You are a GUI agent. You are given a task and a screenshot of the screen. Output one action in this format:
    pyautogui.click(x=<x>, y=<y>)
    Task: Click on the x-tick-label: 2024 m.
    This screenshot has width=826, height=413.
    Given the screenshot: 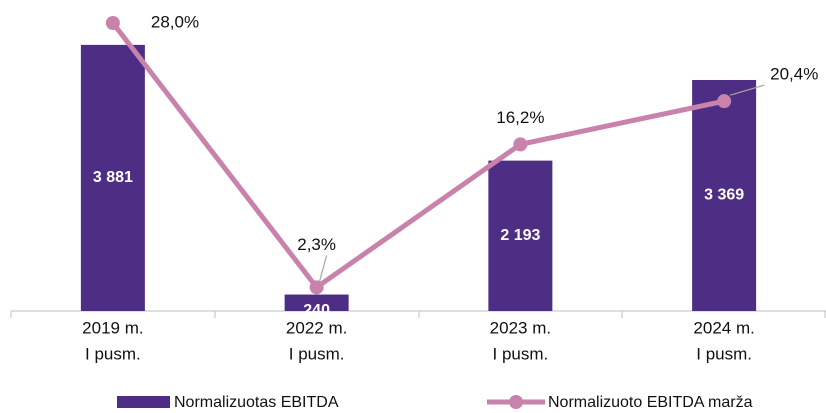 What is the action you would take?
    pyautogui.click(x=723, y=327)
    